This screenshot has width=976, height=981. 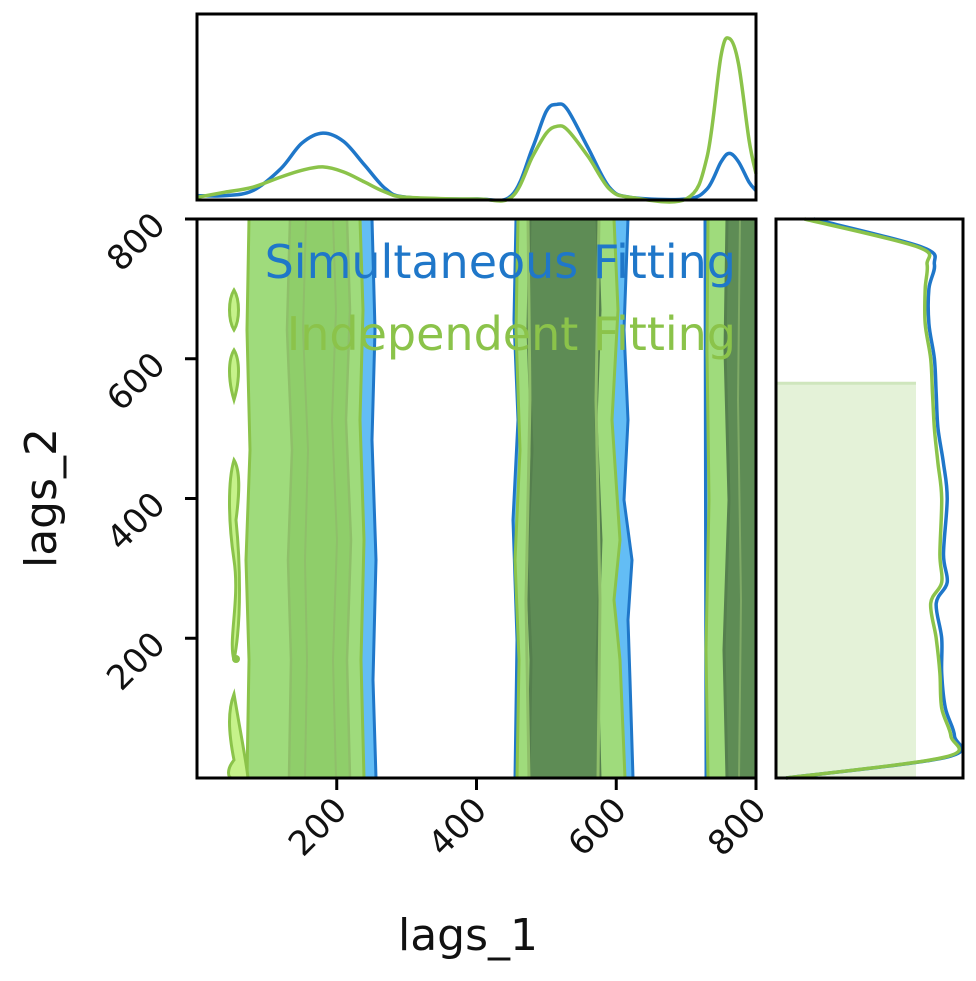 I want to click on right-marginal-line-simultaneous, so click(x=874, y=498).